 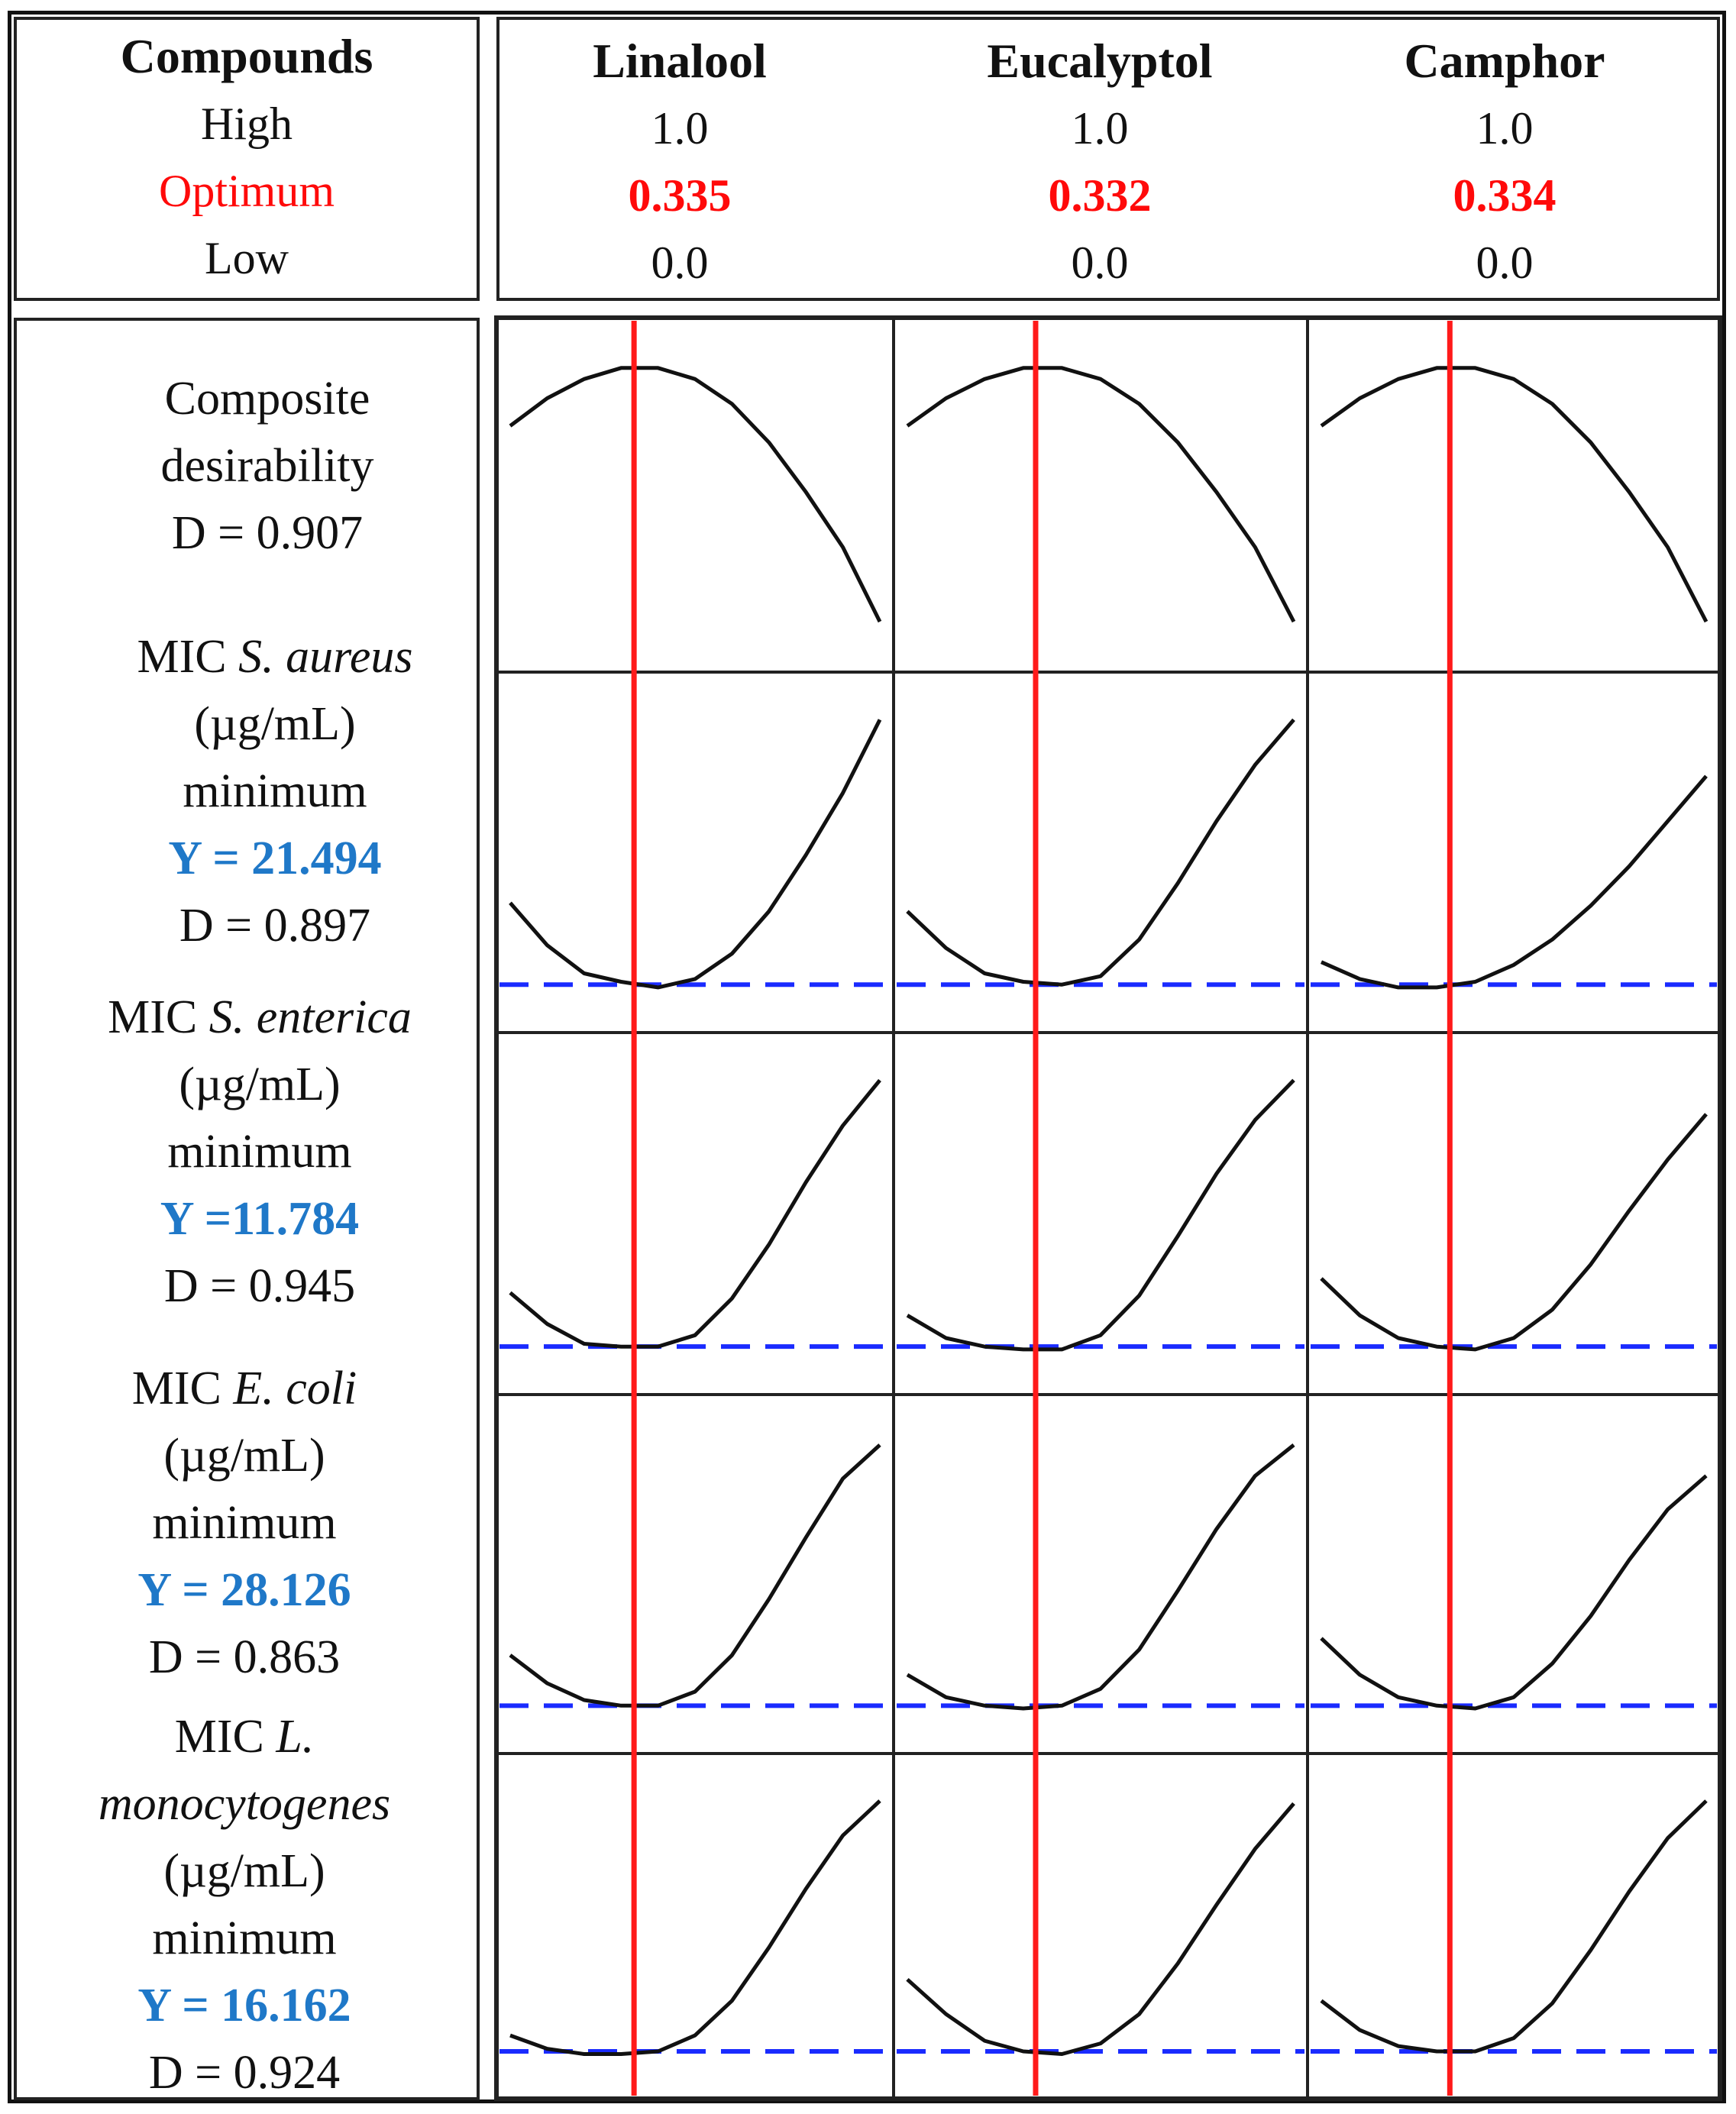 I want to click on factor-optimum: 0.335, so click(x=680, y=196).